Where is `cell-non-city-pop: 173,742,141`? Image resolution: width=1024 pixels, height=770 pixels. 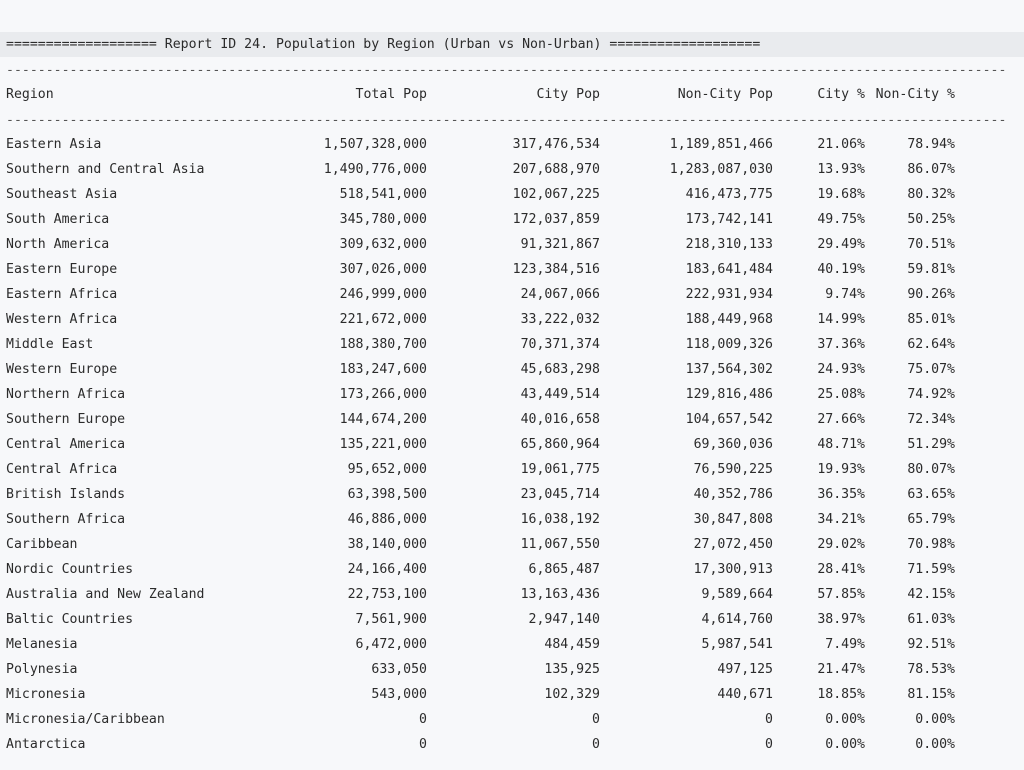 cell-non-city-pop: 173,742,141 is located at coordinates (729, 219).